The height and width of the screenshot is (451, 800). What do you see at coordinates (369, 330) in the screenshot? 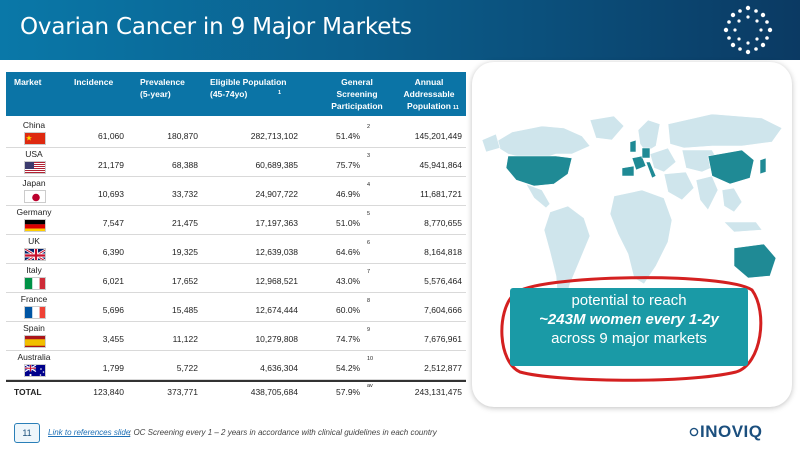
I see `cell-screening-sup: 9` at bounding box center [369, 330].